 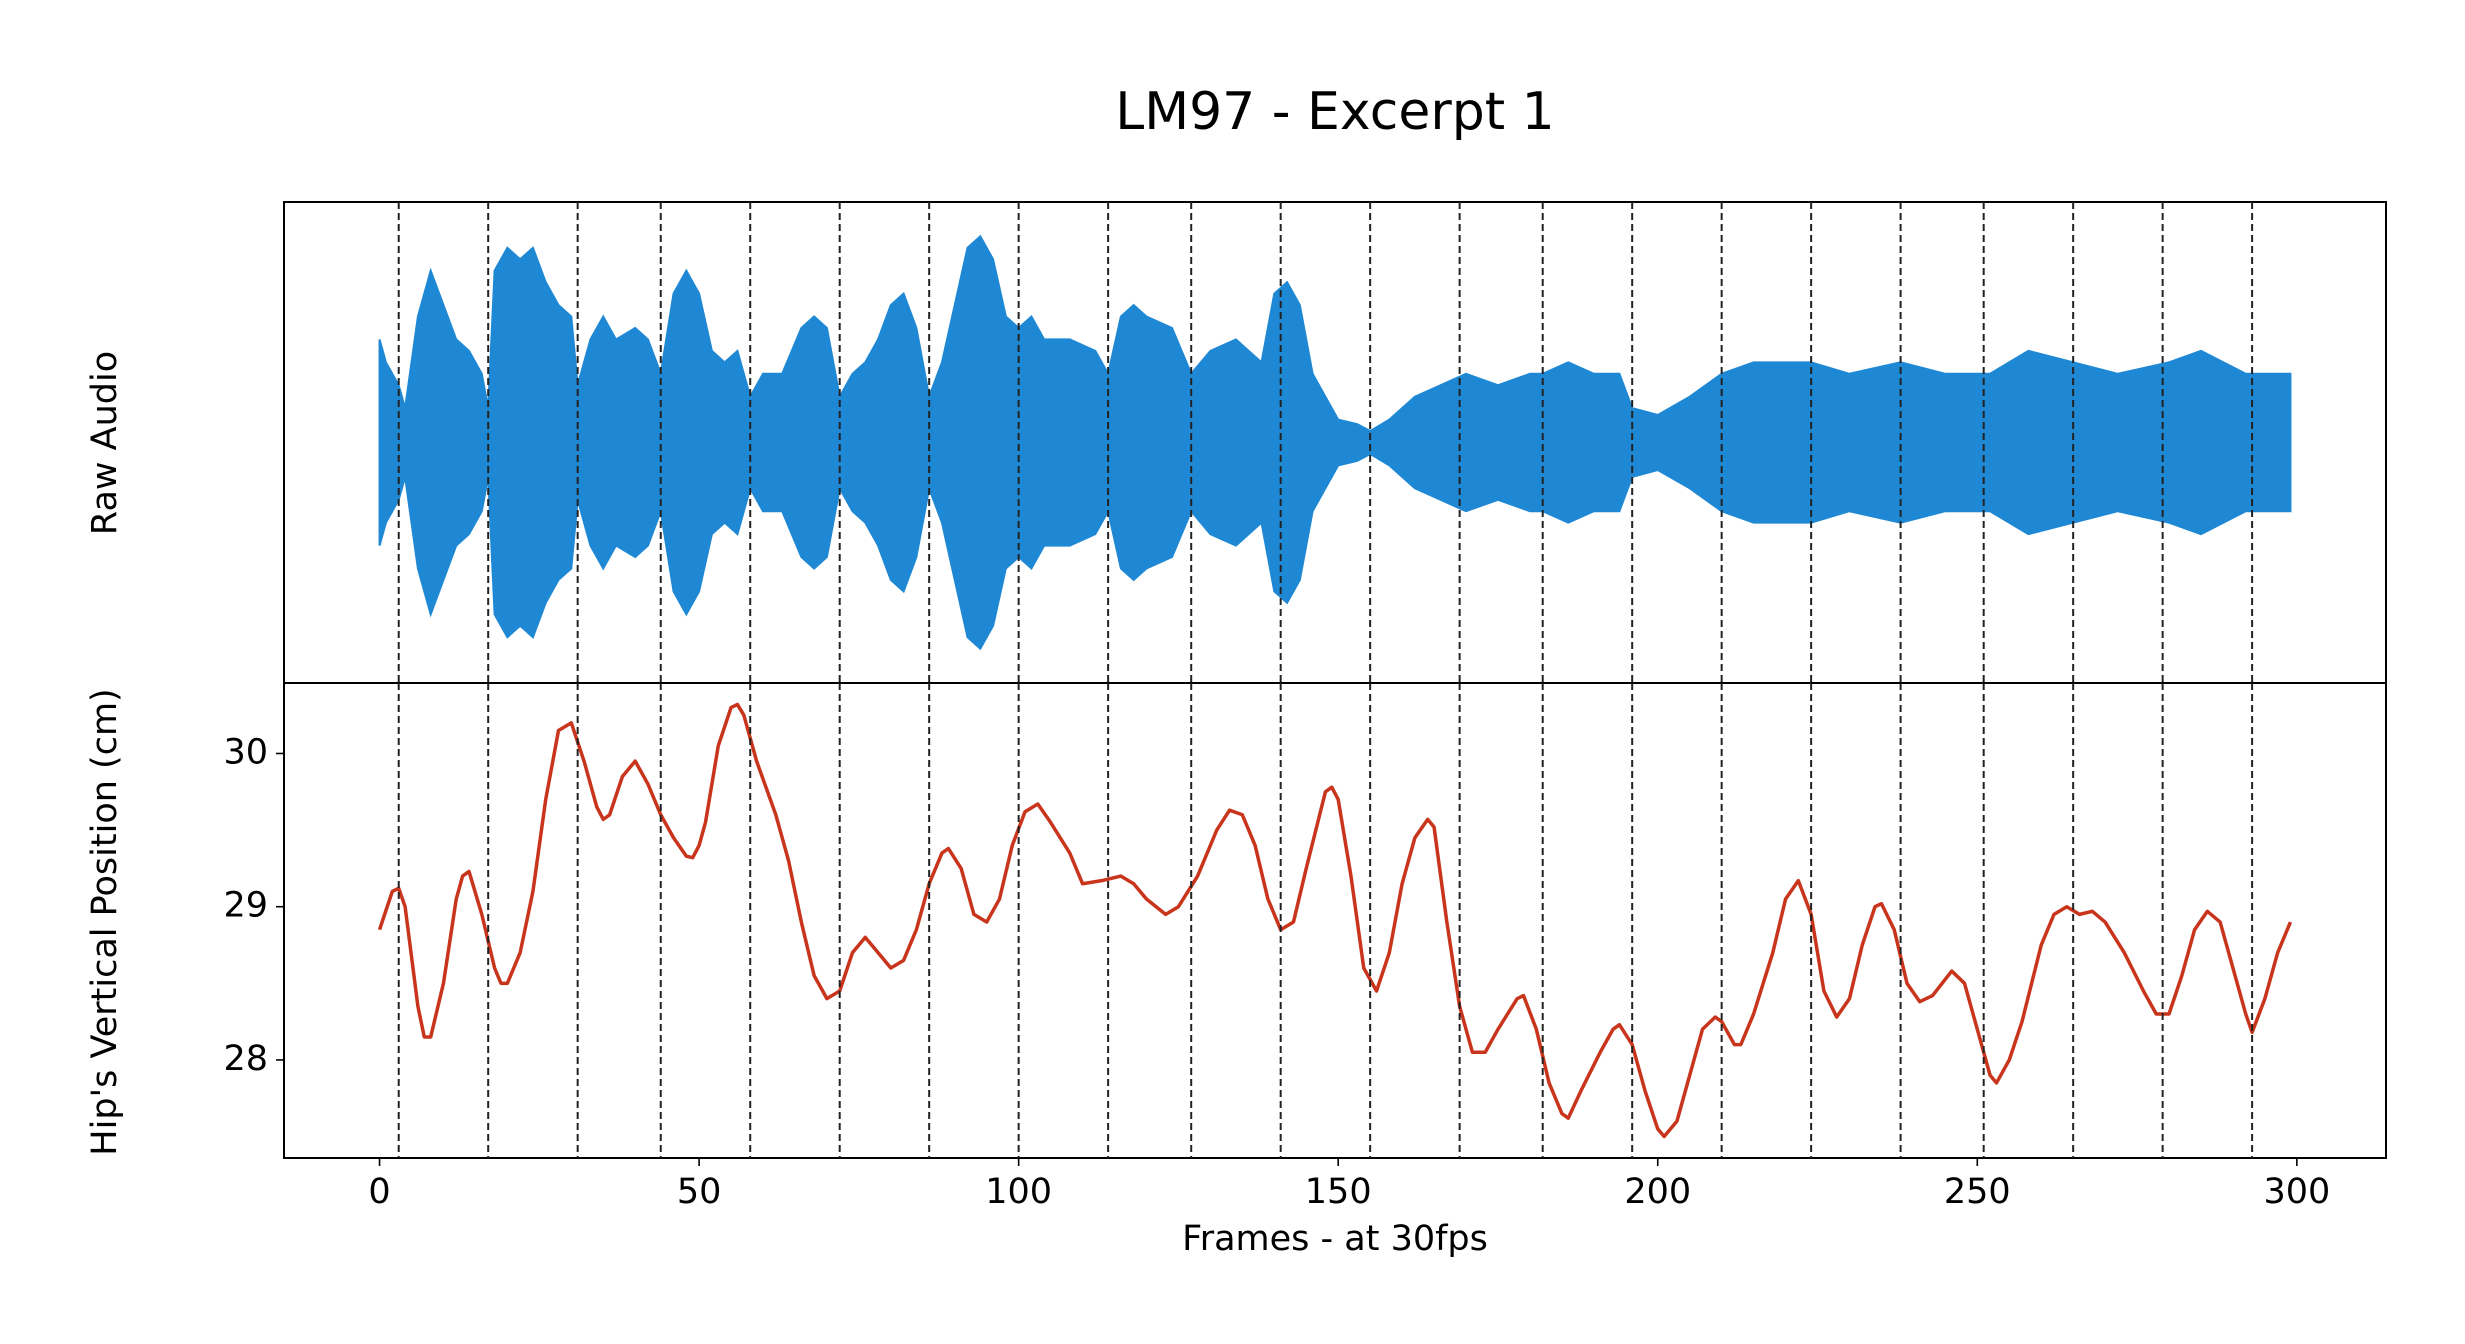 I want to click on x-tick-label: 50, so click(x=699, y=1192).